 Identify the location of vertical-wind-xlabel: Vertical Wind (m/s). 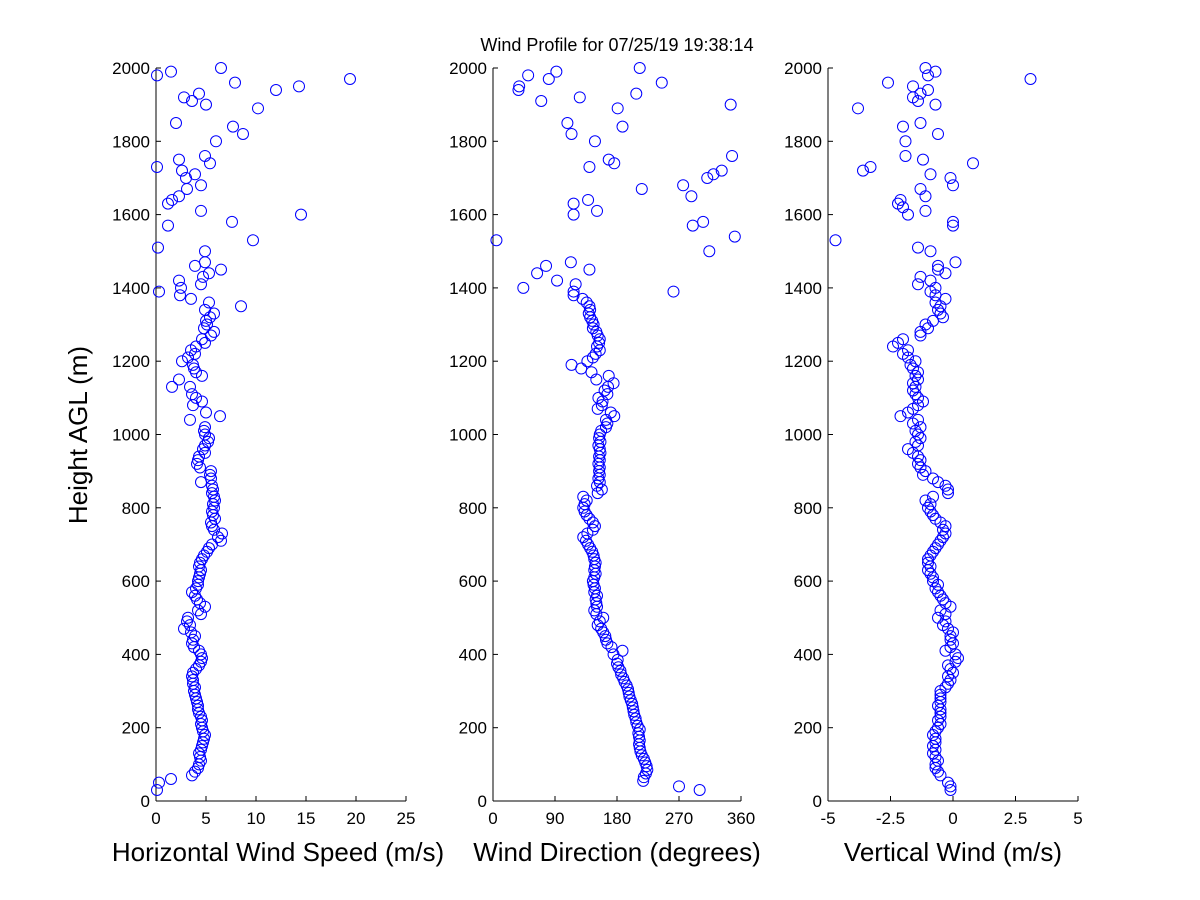
(953, 852).